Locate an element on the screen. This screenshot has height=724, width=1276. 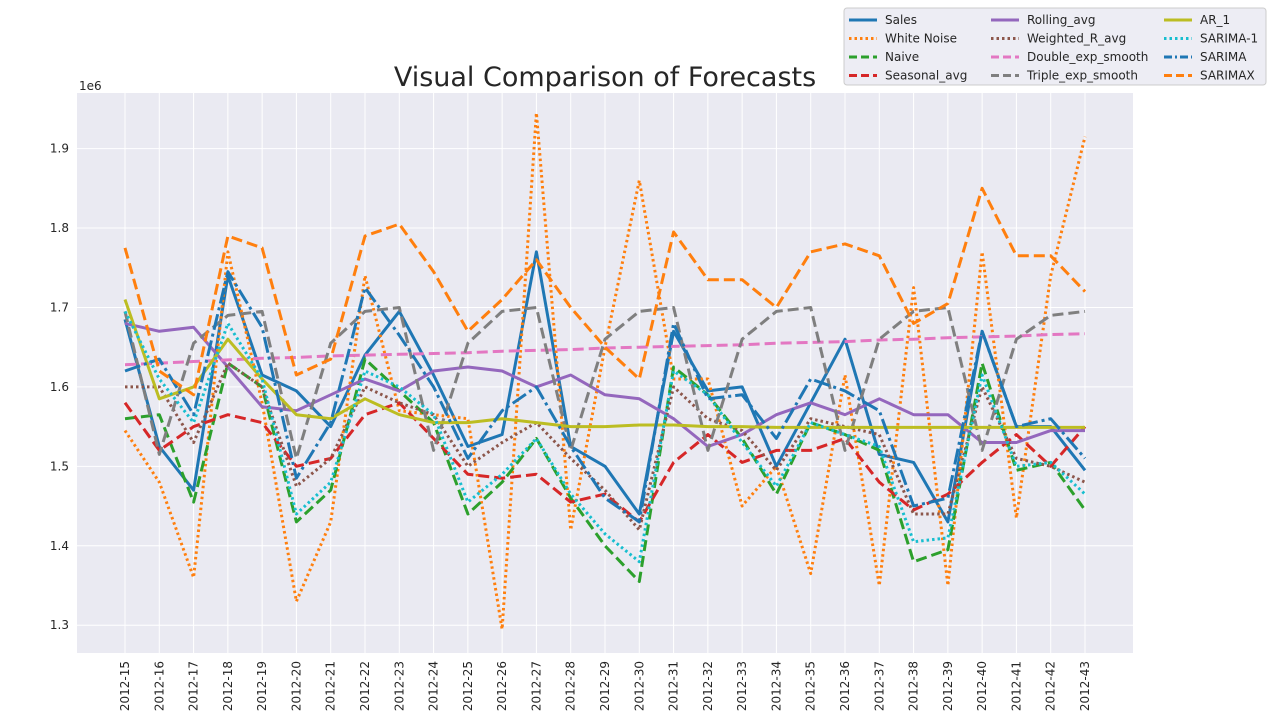
legend-item: Sales is located at coordinates (883, 20).